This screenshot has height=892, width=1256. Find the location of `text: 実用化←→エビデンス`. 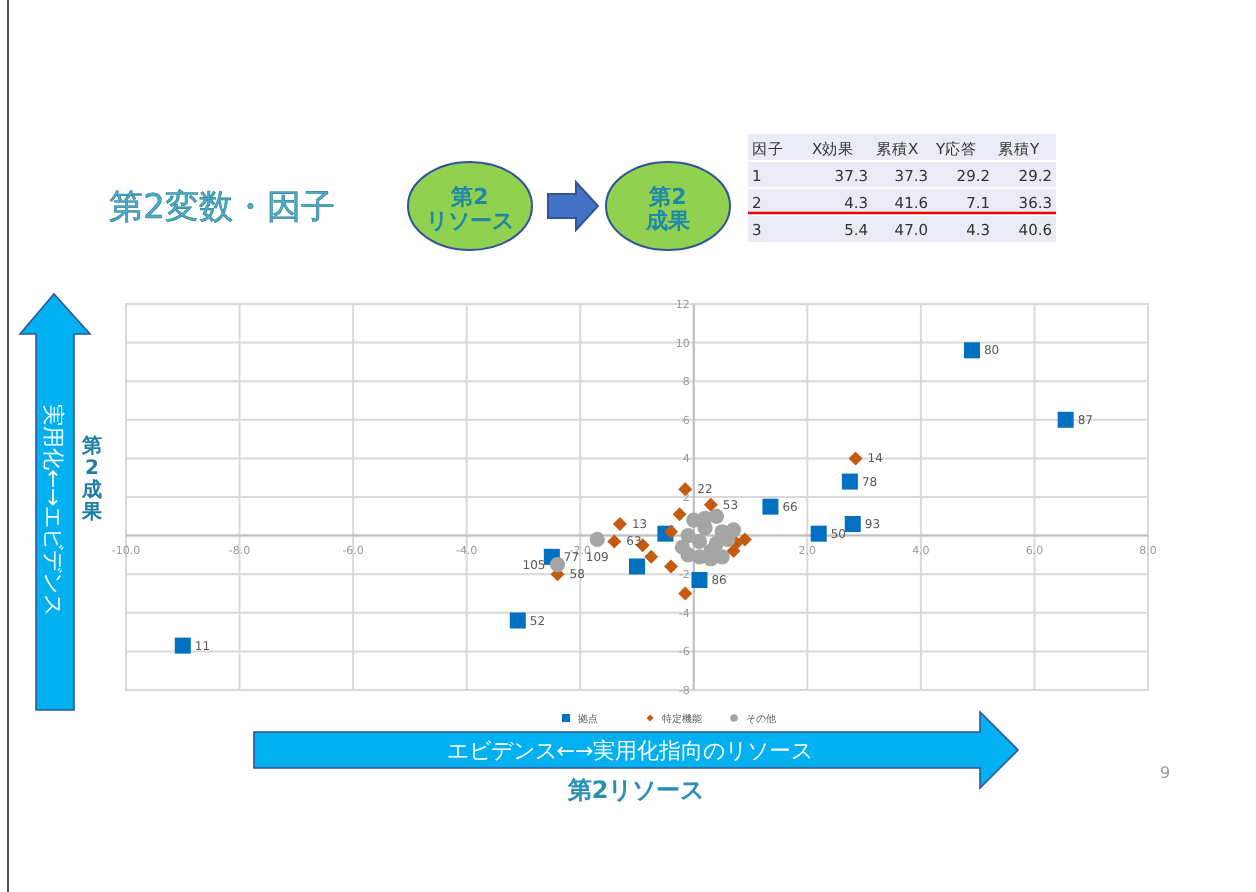

text: 実用化←→エビデンス is located at coordinates (53, 510).